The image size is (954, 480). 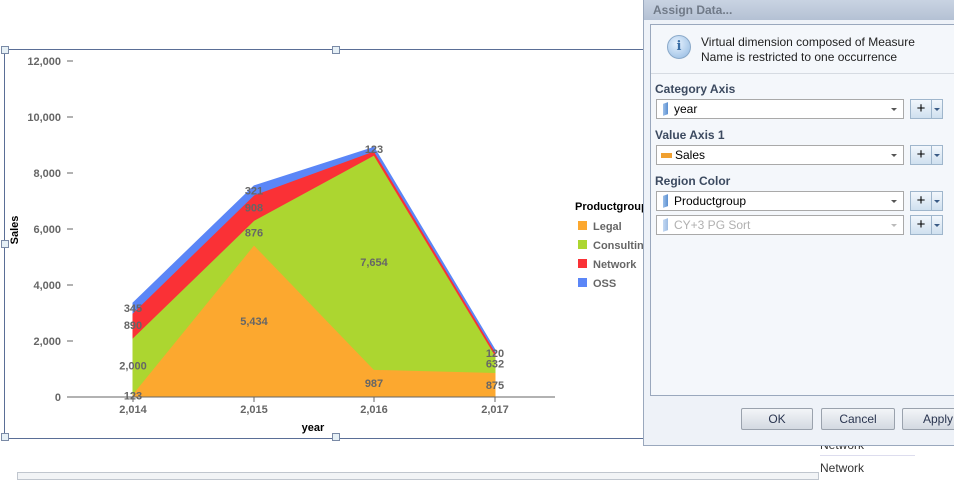 What do you see at coordinates (582, 282) in the screenshot?
I see `legend-swatch-oss` at bounding box center [582, 282].